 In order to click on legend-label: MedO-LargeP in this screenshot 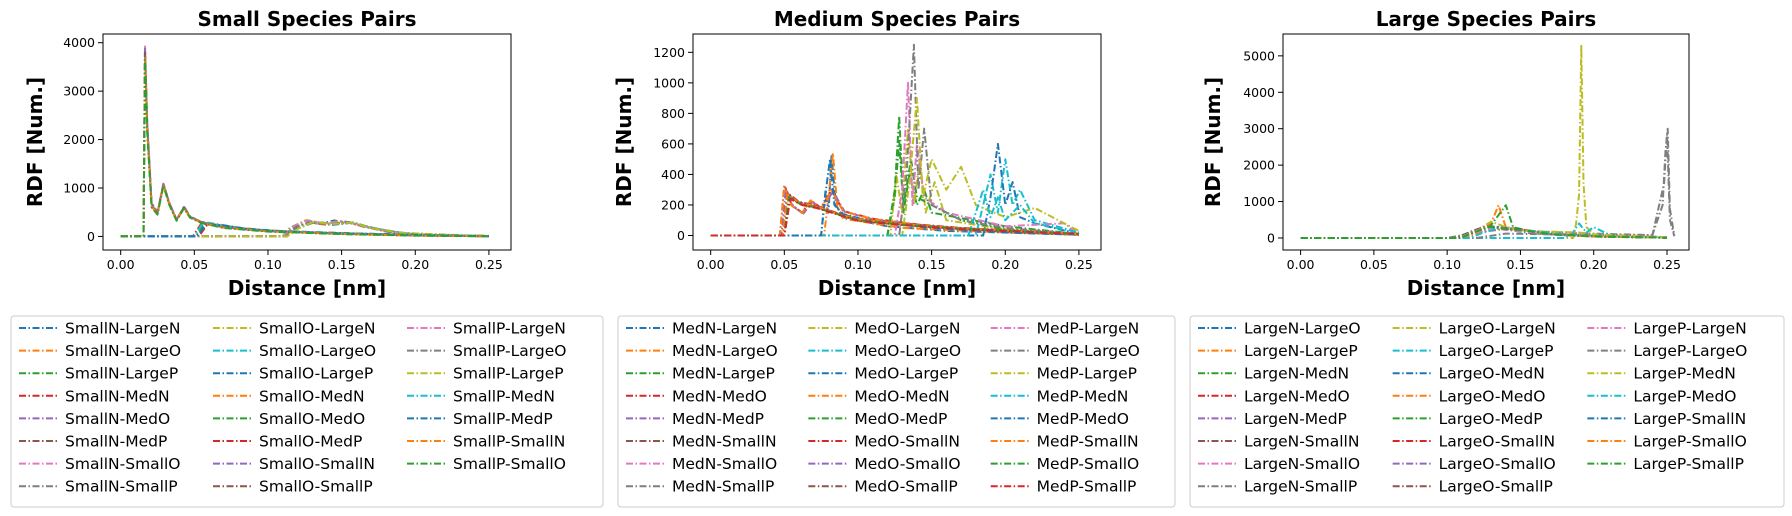, I will do `click(906, 374)`.